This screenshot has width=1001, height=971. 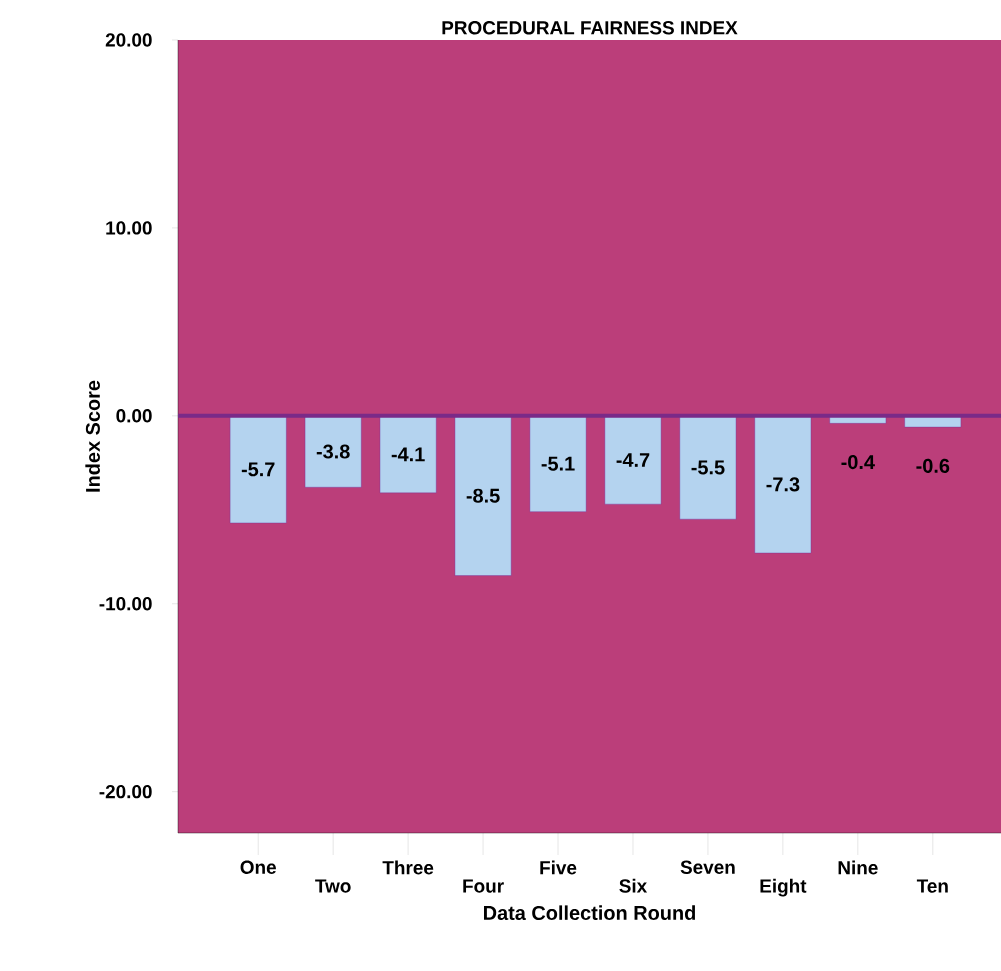 What do you see at coordinates (258, 469) in the screenshot?
I see `data-label: -5.7` at bounding box center [258, 469].